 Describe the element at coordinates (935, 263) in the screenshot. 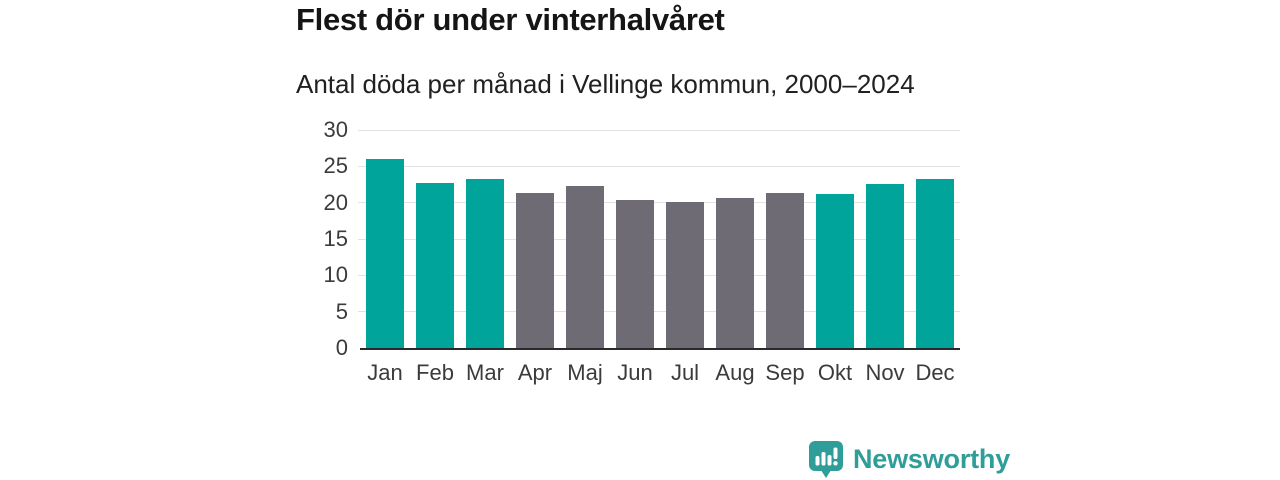

I see `bar-dec` at that location.